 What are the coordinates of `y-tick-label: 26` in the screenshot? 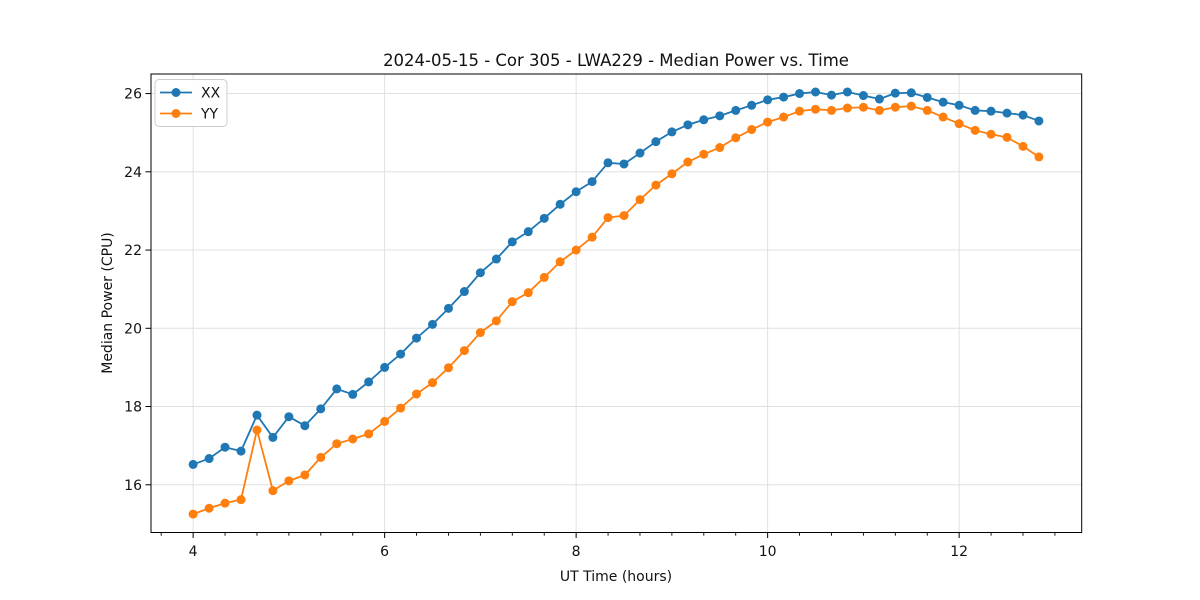 It's located at (133, 95).